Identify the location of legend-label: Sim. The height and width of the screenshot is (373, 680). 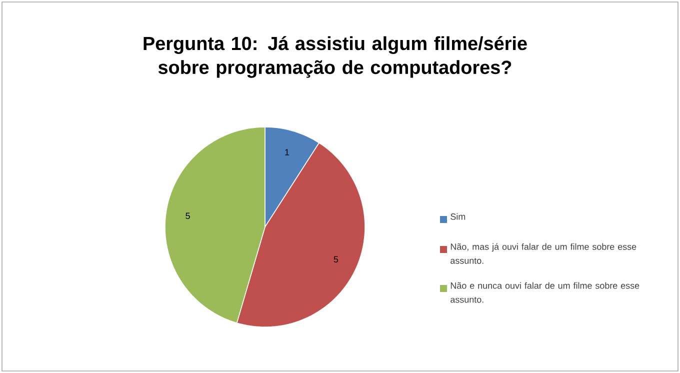
(458, 216).